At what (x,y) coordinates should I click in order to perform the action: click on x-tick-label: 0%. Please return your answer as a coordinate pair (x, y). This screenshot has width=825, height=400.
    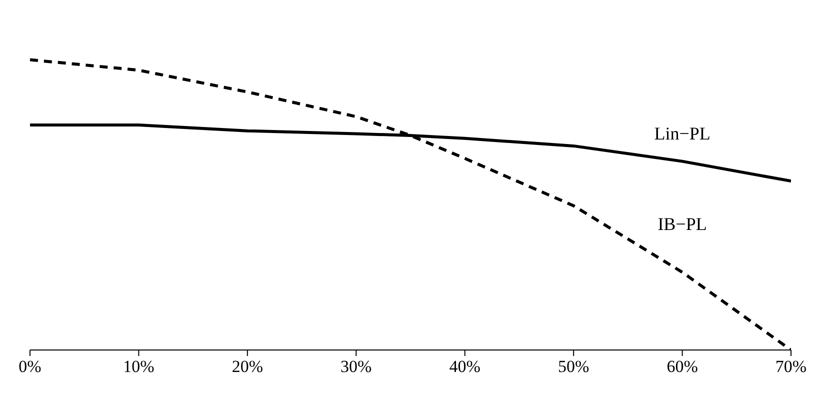
    Looking at the image, I should click on (30, 366).